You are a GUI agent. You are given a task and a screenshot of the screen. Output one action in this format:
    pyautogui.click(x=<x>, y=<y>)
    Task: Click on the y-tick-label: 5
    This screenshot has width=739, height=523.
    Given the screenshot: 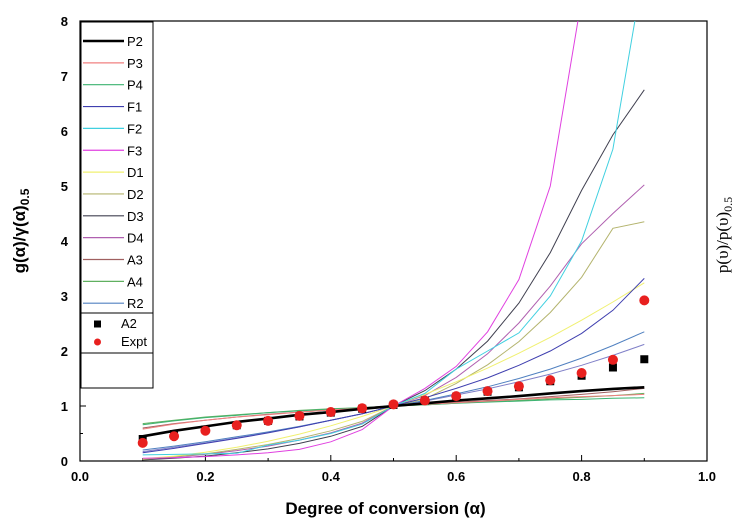 What is the action you would take?
    pyautogui.click(x=64, y=186)
    